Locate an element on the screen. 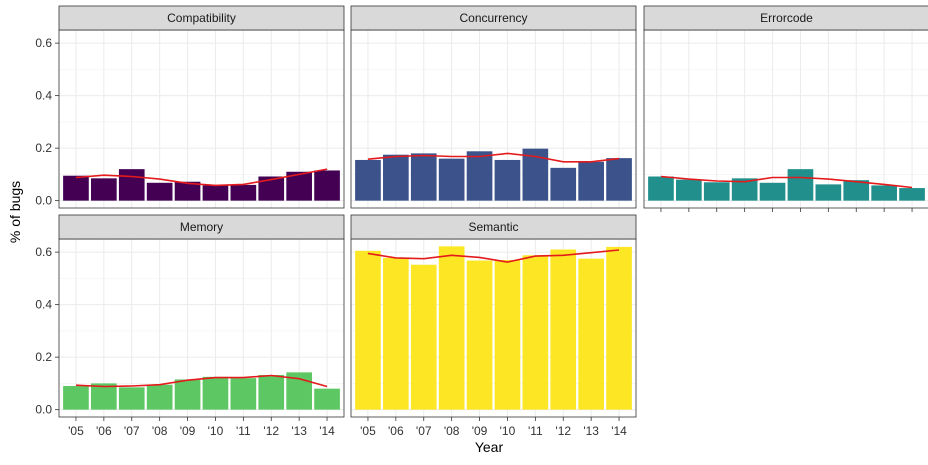  trend-line-concurrency is located at coordinates (493, 157).